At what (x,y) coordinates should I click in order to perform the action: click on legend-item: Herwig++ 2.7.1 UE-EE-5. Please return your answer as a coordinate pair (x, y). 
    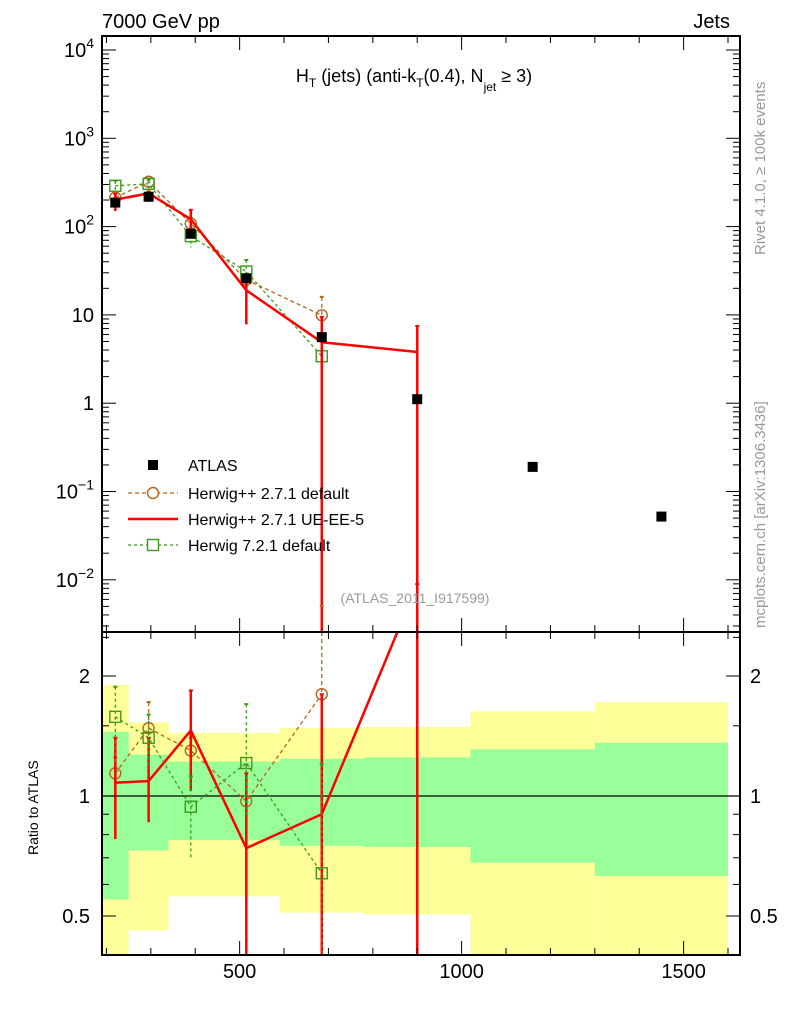
    Looking at the image, I should click on (246, 520).